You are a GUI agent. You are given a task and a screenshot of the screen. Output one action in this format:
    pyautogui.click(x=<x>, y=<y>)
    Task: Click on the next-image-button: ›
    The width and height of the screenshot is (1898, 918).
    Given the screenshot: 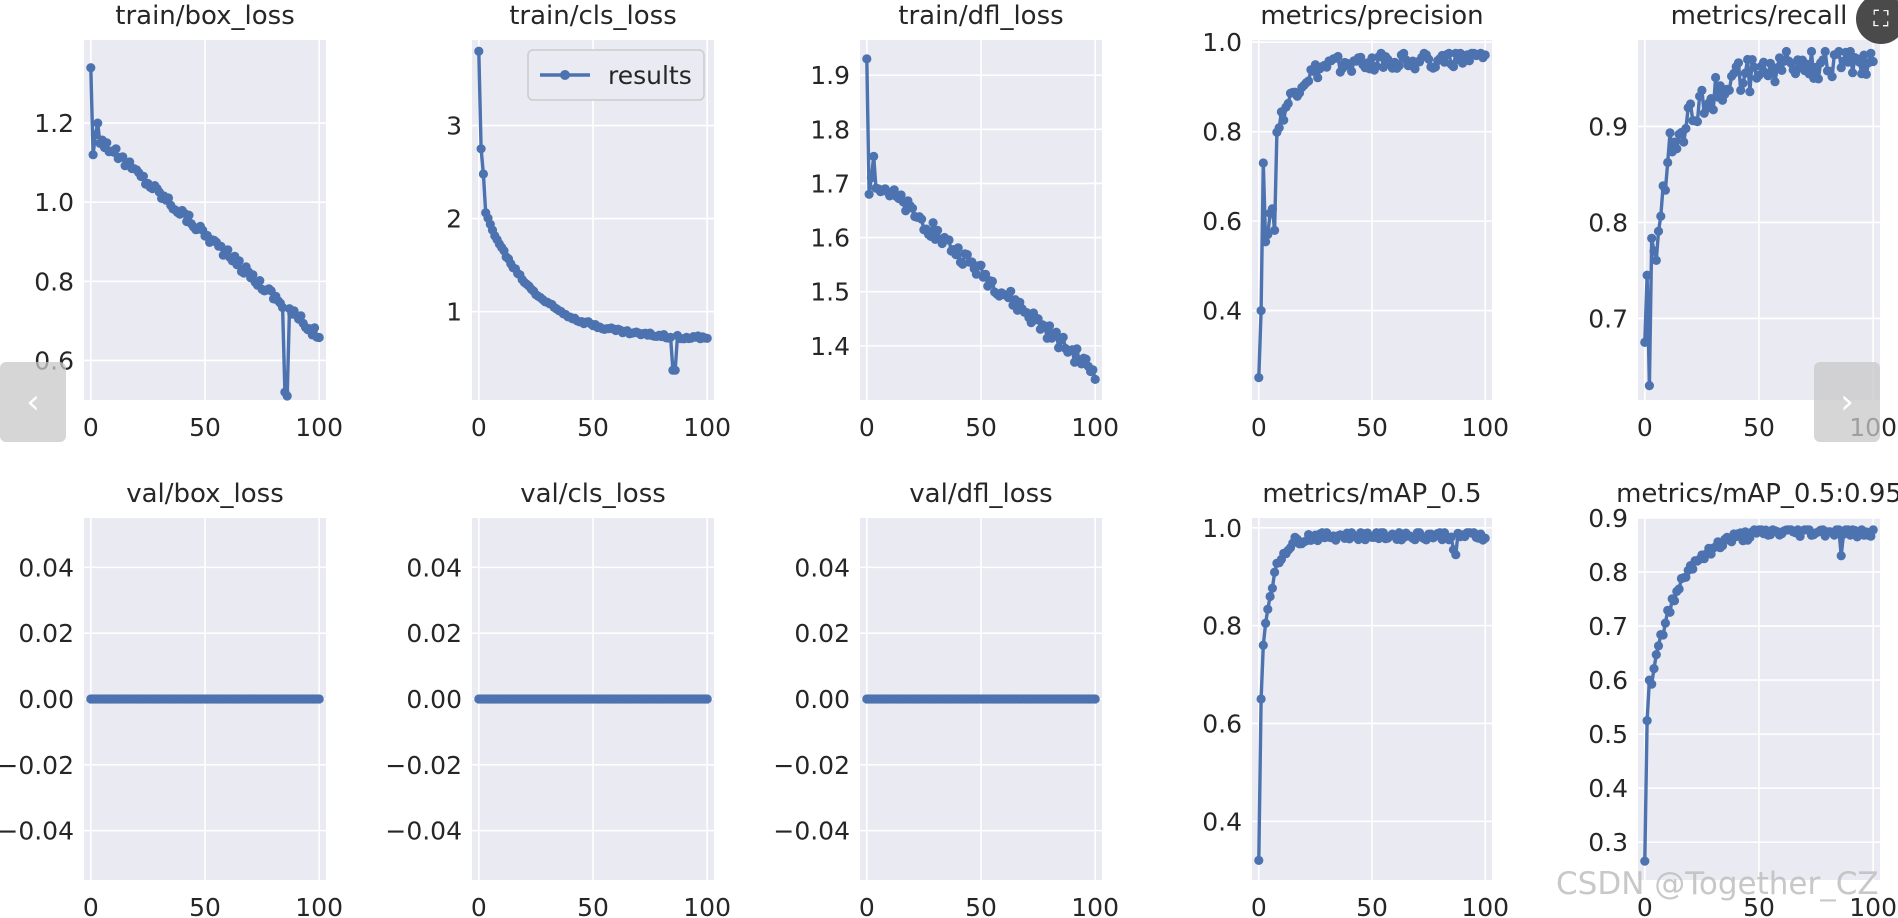 What is the action you would take?
    pyautogui.click(x=1847, y=402)
    